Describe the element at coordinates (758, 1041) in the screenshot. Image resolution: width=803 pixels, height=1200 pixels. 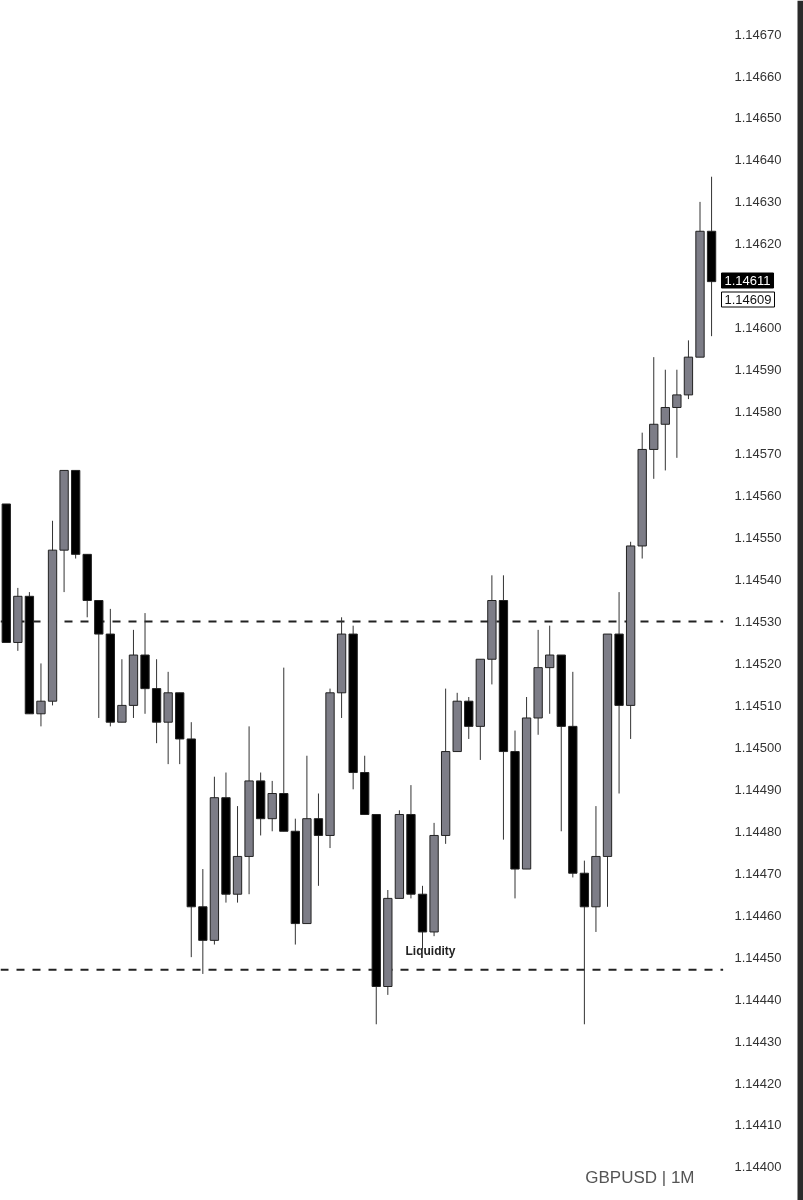
I see `y-tick-label: 1.14430` at that location.